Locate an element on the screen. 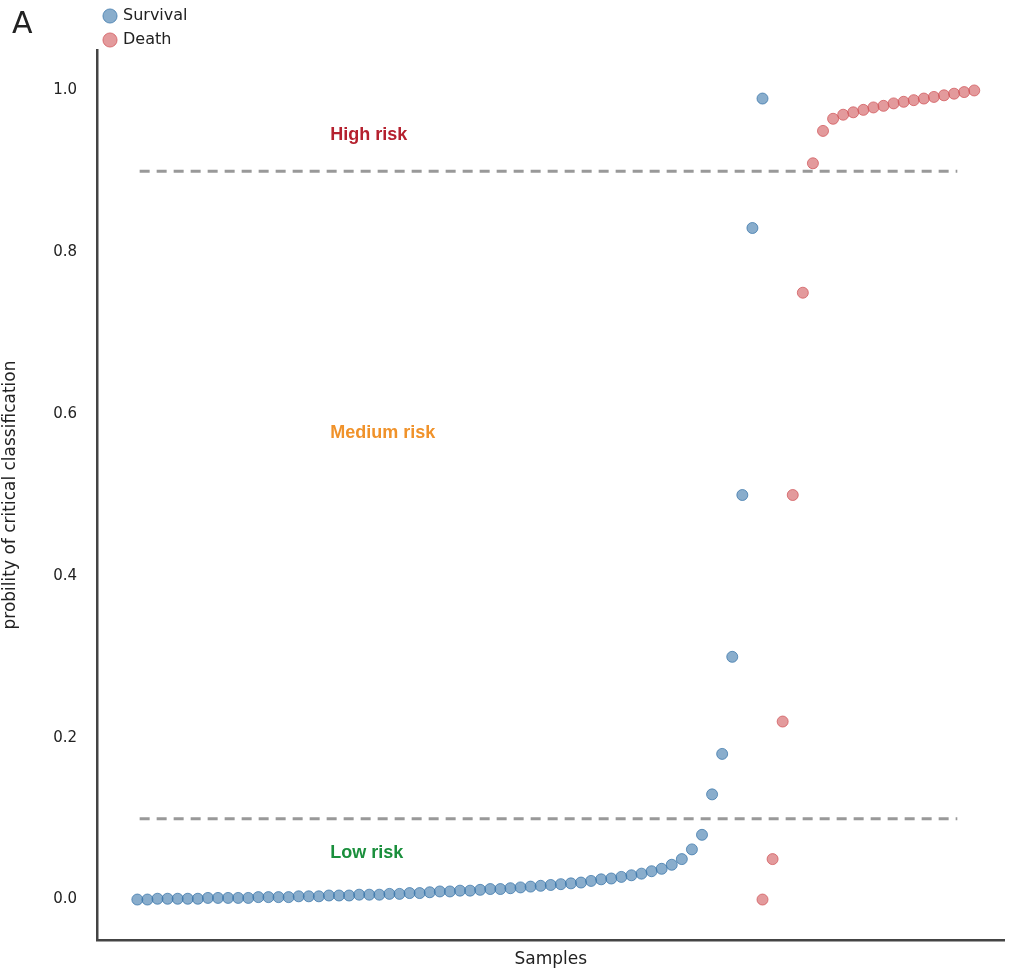 The image size is (1011, 970). legend-label: Survival is located at coordinates (155, 15).